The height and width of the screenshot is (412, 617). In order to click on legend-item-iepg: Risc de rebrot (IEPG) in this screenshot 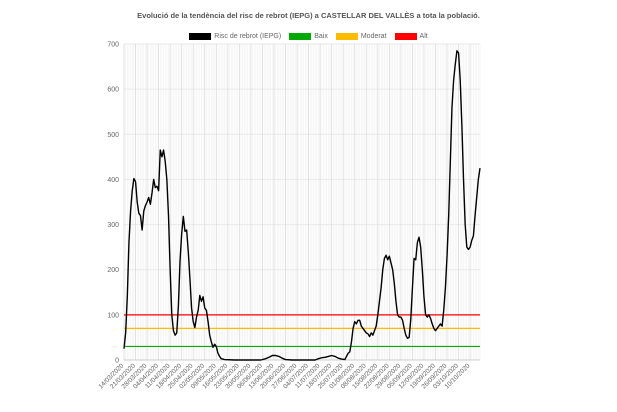, I will do `click(235, 36)`.